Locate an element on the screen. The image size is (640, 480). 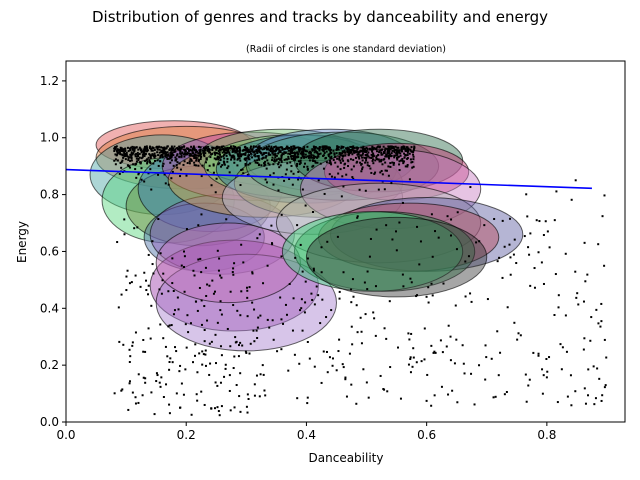
y-tick-label: 0.2 is located at coordinates (49, 365).